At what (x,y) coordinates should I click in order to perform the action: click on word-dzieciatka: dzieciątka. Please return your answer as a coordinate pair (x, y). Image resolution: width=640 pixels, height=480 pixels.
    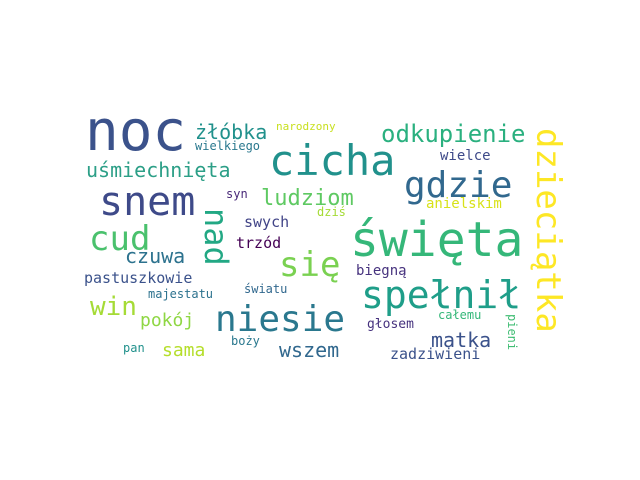
    Looking at the image, I should click on (548, 230).